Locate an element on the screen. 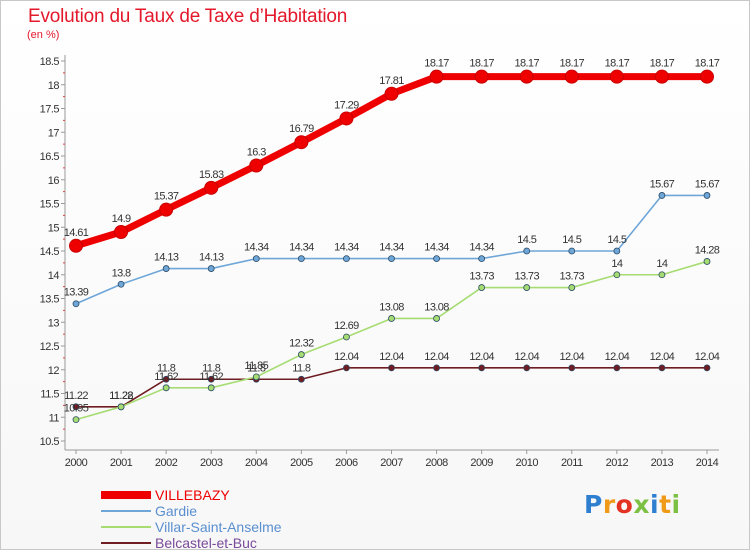 The width and height of the screenshot is (750, 551). logo-letter: P is located at coordinates (593, 504).